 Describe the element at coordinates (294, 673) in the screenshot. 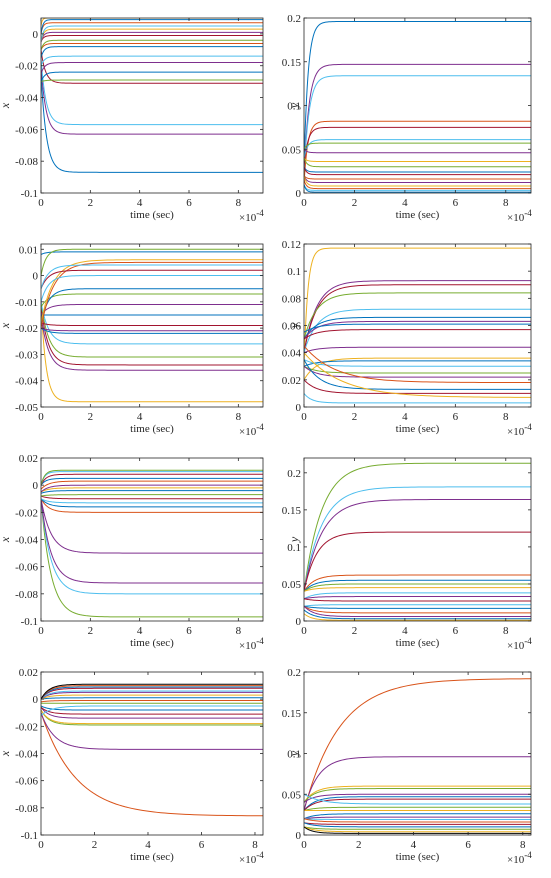

I see `y-tick-label: 0.2` at that location.